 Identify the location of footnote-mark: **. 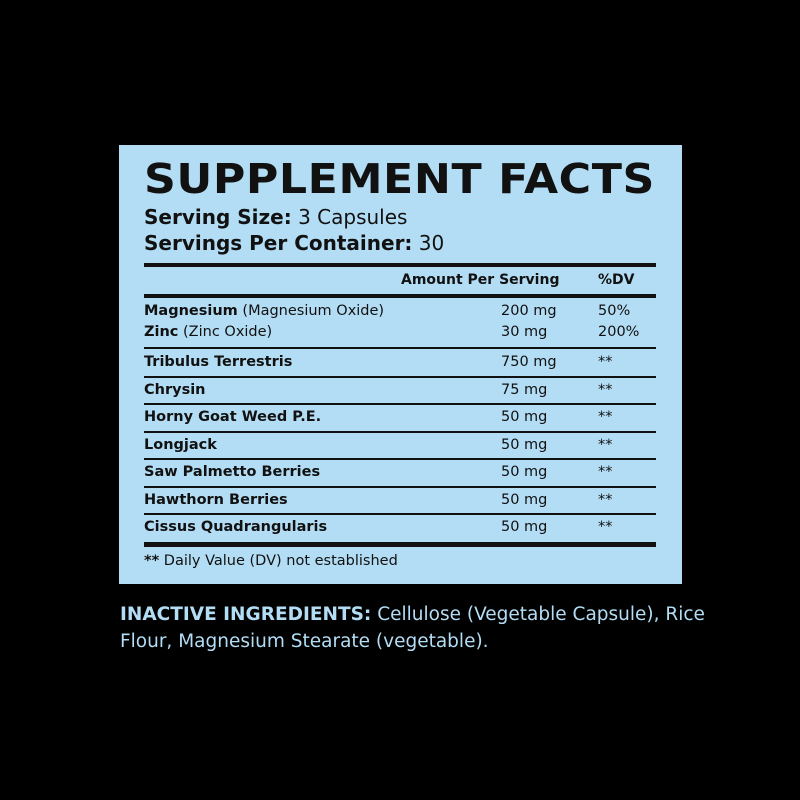
(152, 561).